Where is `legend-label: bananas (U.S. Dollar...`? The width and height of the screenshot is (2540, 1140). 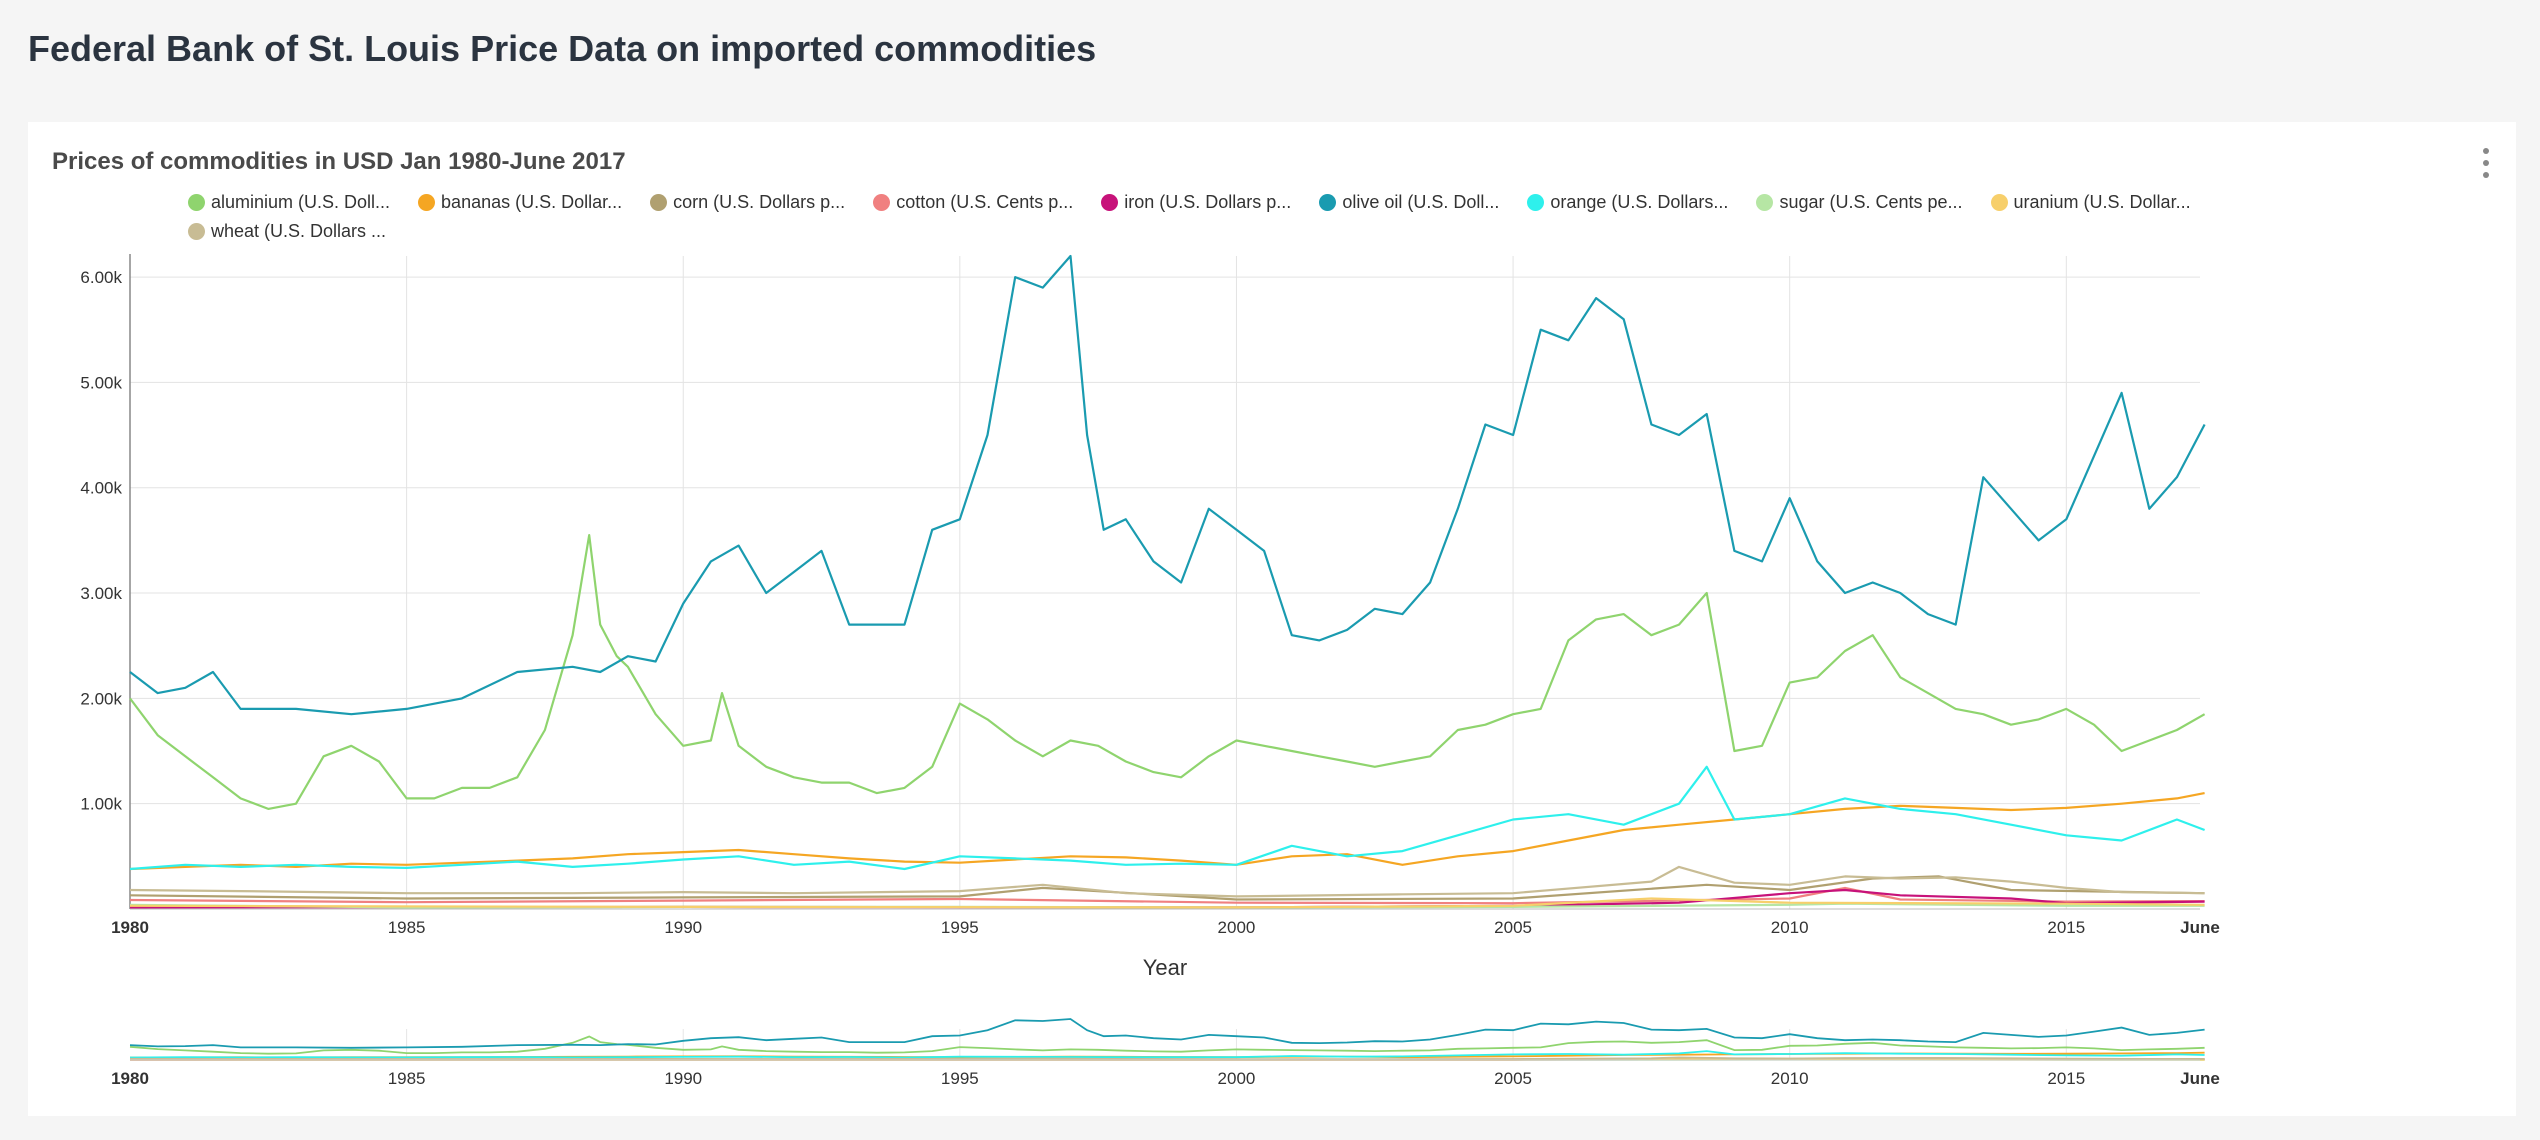
legend-label: bananas (U.S. Dollar... is located at coordinates (532, 202).